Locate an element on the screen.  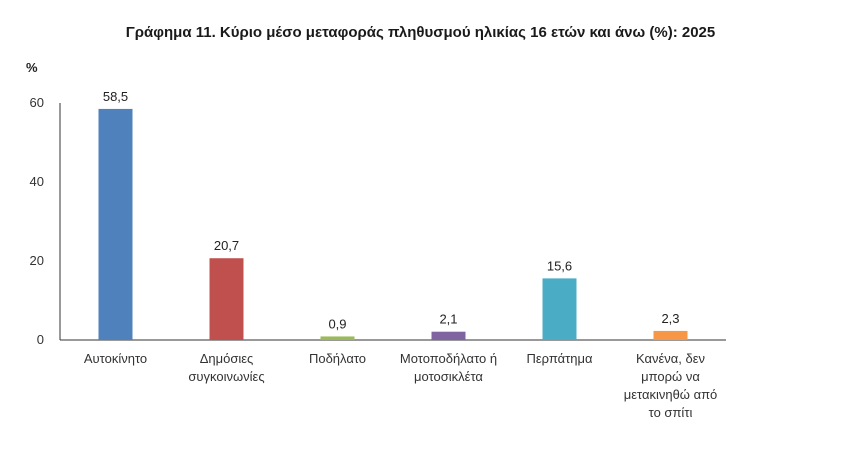
data-label: 15,6 is located at coordinates (559, 265).